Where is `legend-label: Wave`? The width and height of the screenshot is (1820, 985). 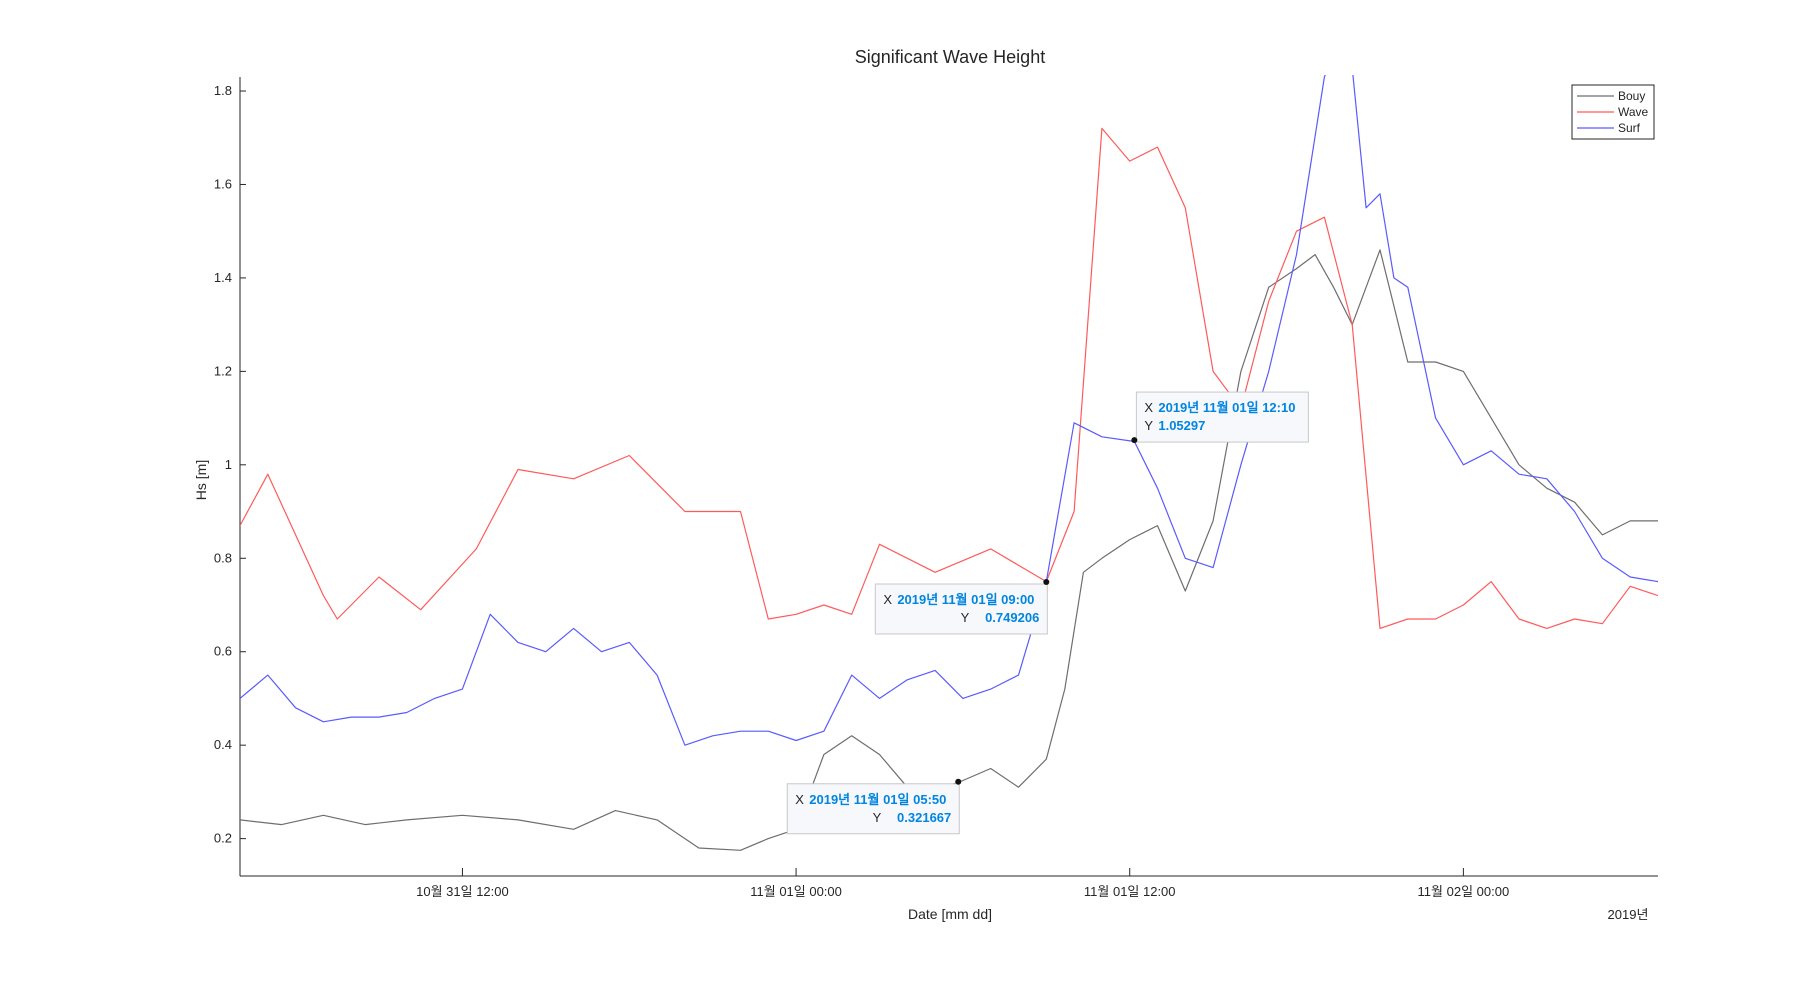 legend-label: Wave is located at coordinates (1633, 112).